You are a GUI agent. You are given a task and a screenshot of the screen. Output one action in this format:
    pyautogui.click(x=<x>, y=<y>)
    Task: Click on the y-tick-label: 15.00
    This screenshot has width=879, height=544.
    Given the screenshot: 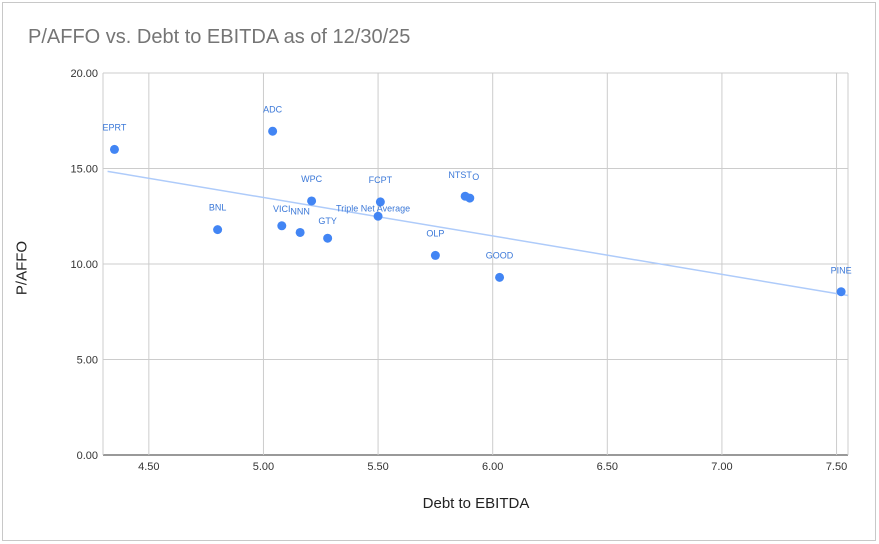 What is the action you would take?
    pyautogui.click(x=84, y=170)
    